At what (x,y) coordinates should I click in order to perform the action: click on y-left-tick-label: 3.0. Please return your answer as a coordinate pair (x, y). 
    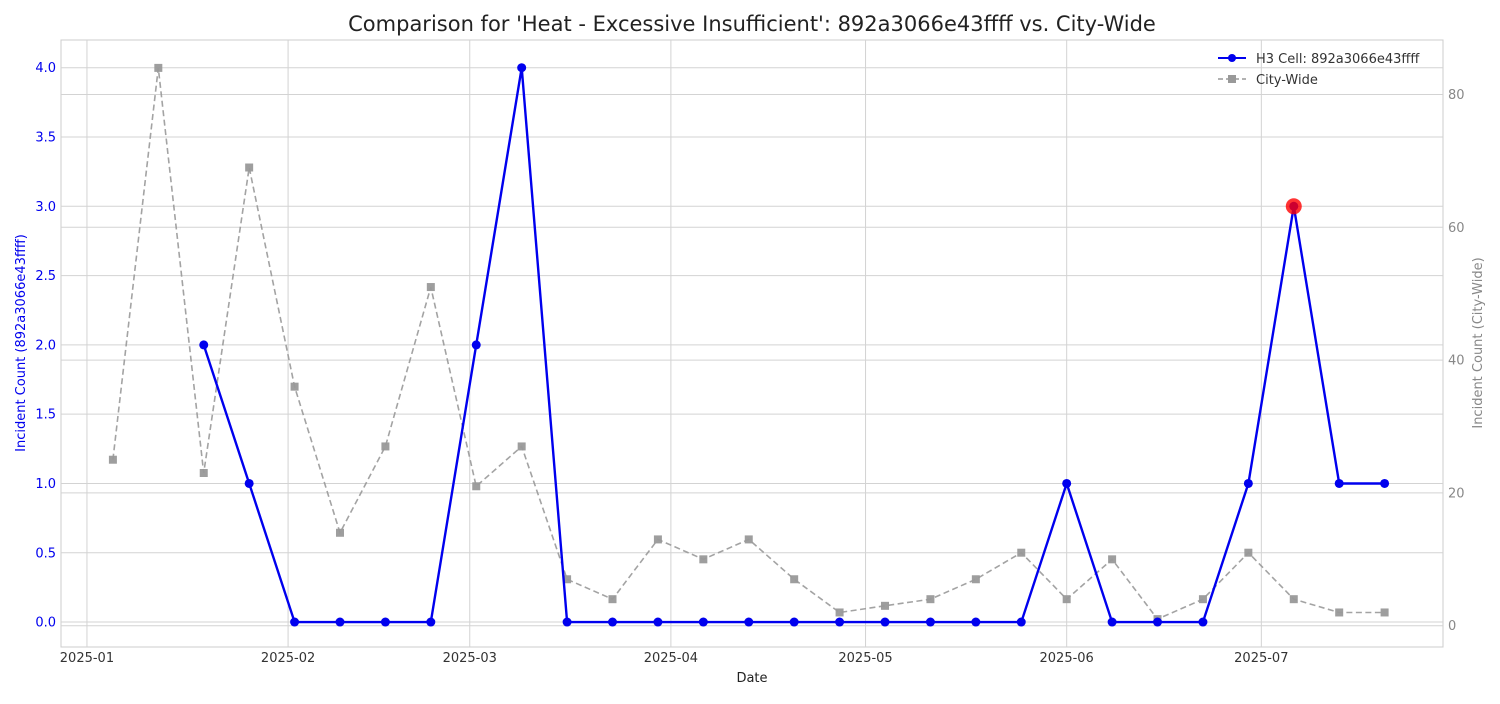
    Looking at the image, I should click on (45, 207).